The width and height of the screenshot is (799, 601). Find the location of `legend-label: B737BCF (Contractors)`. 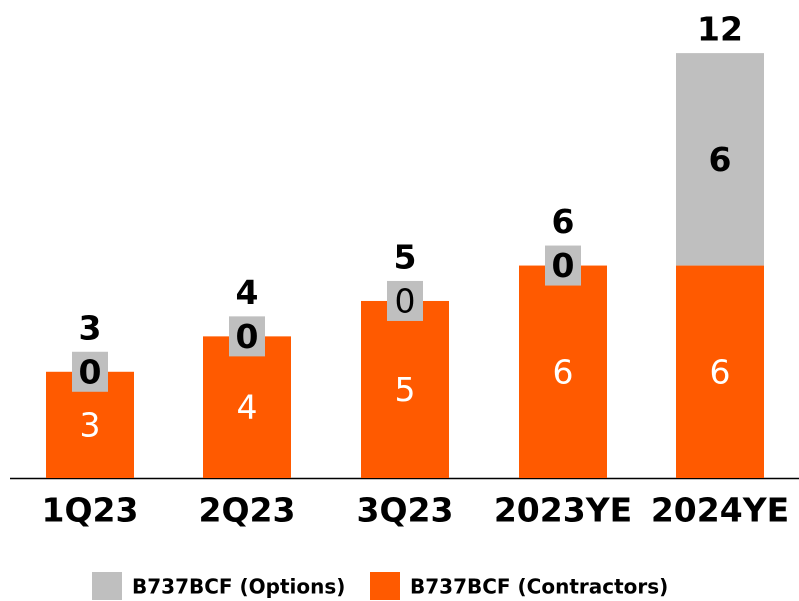

legend-label: B737BCF (Contractors) is located at coordinates (539, 587).